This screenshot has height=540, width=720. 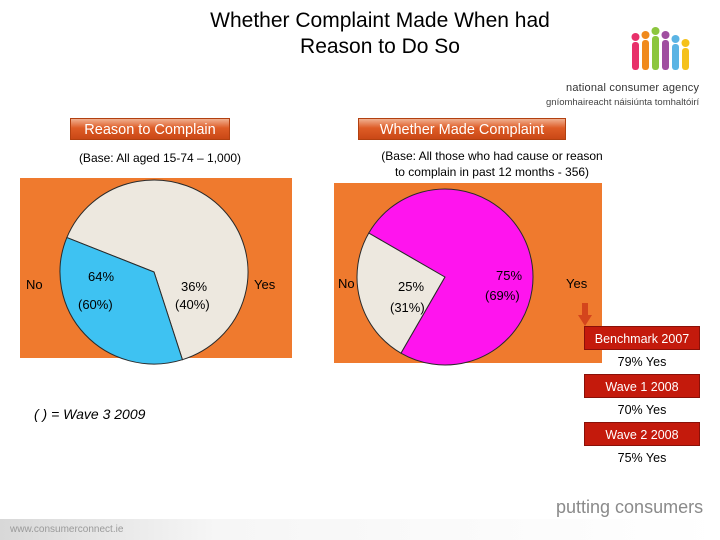 I want to click on benchmark-2007-value: 79% Yes, so click(x=642, y=362).